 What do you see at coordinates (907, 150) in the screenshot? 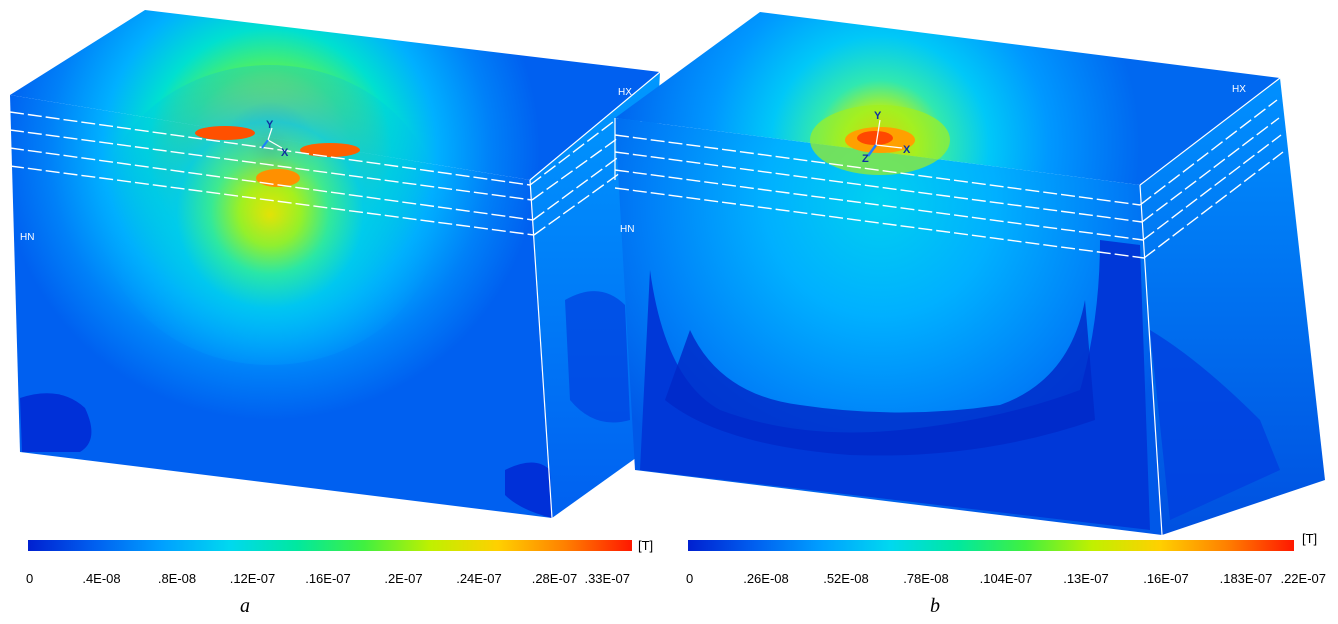
I see `axis-x-label-b: X` at bounding box center [907, 150].